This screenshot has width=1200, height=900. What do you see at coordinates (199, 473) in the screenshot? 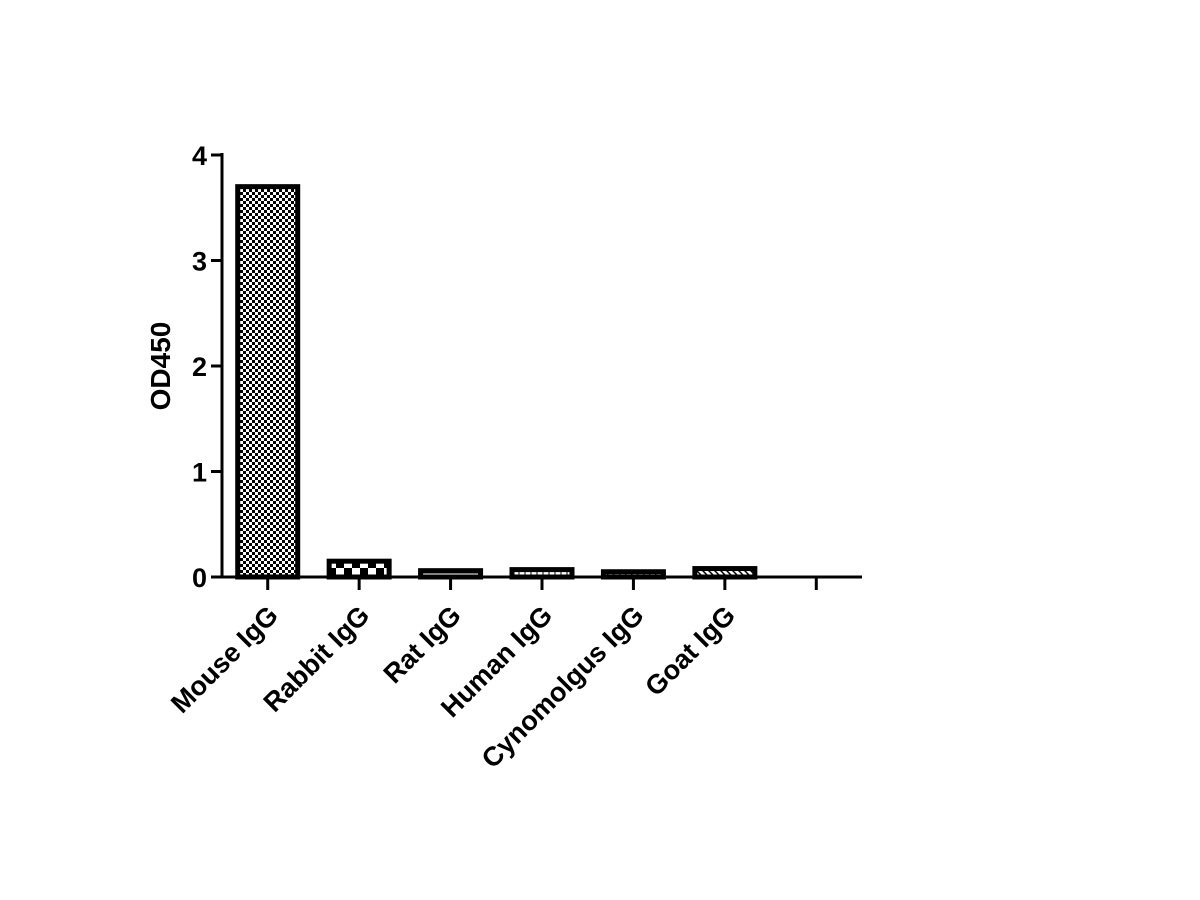
I see `y-tick-label: 1` at bounding box center [199, 473].